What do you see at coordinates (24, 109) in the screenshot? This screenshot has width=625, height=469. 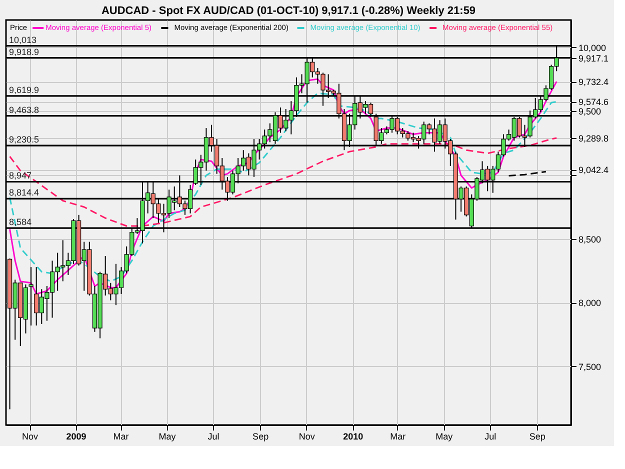 I see `ref-line-label: 9,463.8` at bounding box center [24, 109].